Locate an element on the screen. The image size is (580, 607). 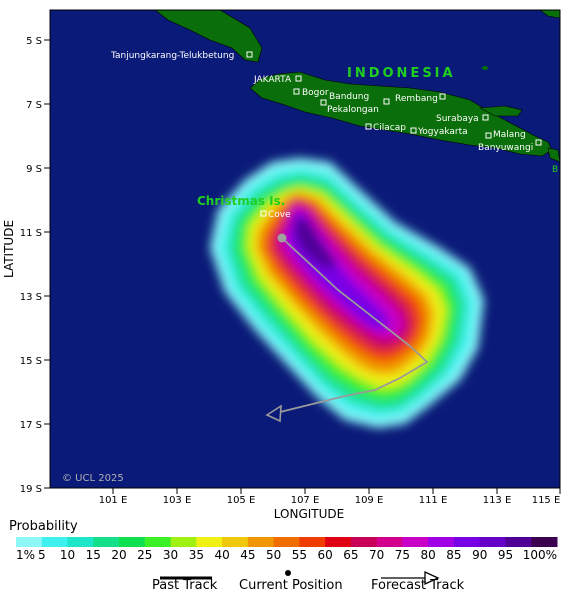
colorbar-label: 5 is located at coordinates (42, 555).